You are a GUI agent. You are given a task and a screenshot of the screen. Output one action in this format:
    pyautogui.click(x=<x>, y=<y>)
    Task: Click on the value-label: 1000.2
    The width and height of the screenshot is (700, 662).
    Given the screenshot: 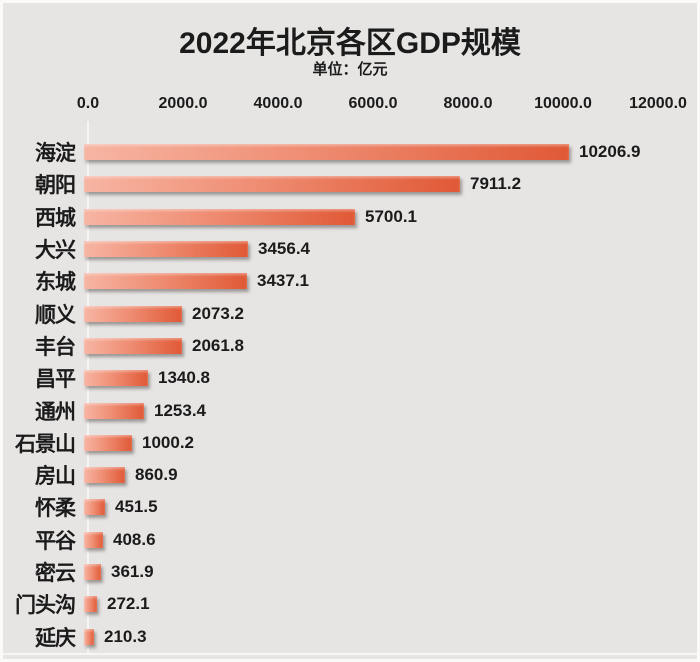 What is the action you would take?
    pyautogui.click(x=168, y=442)
    